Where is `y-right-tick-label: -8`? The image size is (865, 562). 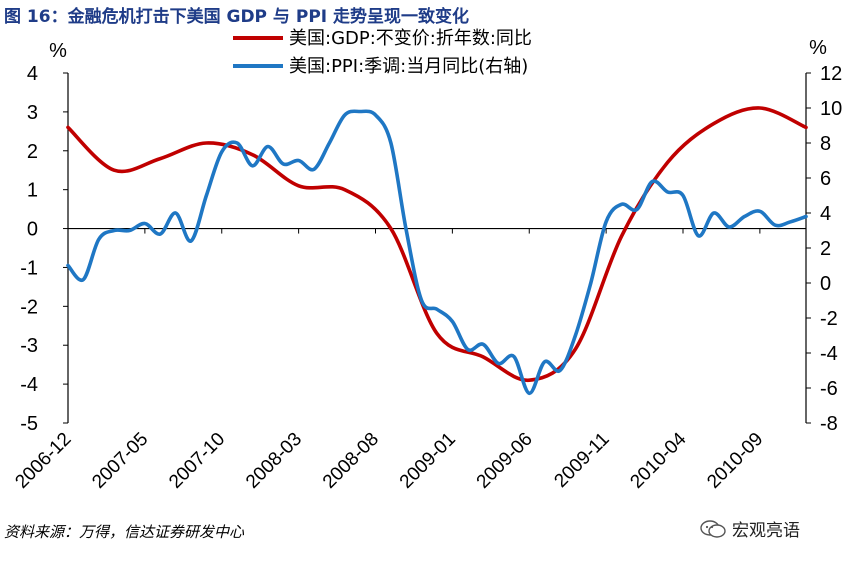
y-right-tick-label: -8 is located at coordinates (829, 424).